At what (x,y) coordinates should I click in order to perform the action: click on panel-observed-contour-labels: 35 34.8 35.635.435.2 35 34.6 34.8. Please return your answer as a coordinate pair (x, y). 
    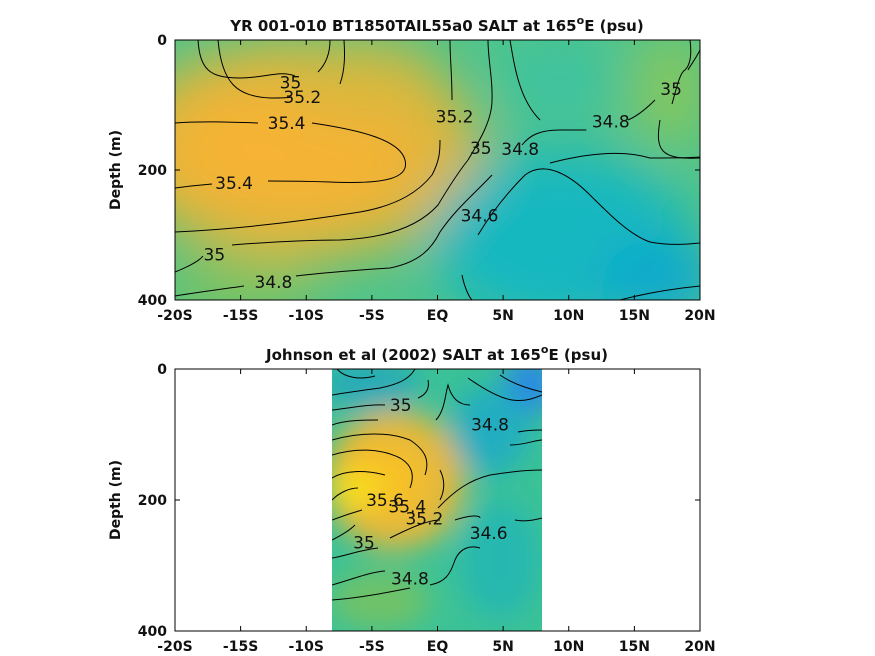
    Looking at the image, I should click on (431, 493).